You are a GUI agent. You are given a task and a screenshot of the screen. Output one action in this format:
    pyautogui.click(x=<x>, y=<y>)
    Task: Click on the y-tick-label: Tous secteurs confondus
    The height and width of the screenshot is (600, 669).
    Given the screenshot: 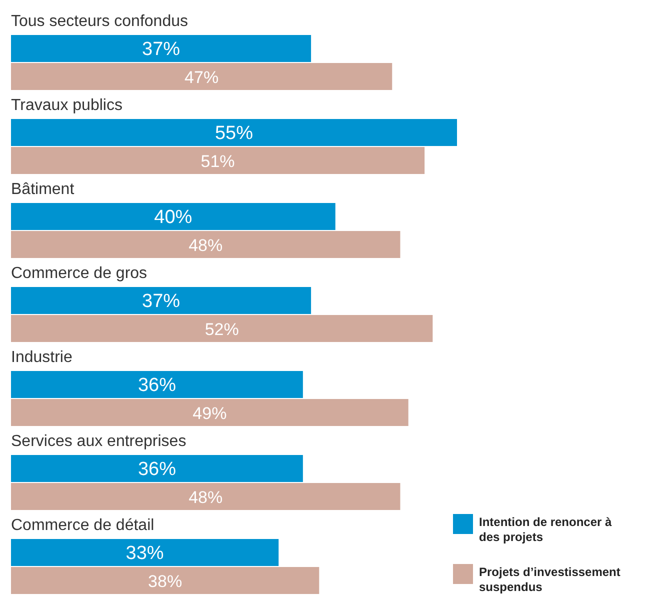 What is the action you would take?
    pyautogui.click(x=99, y=21)
    